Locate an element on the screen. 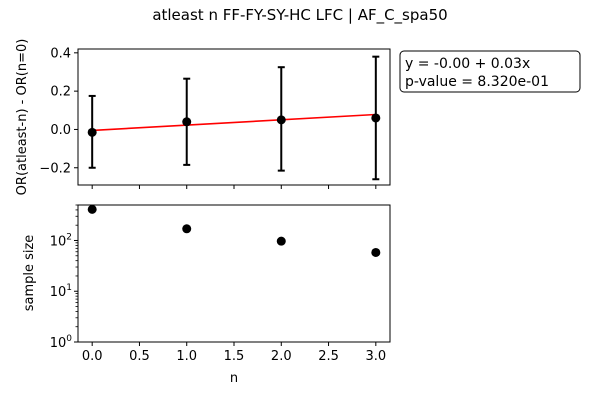  annotation-box is located at coordinates (490, 71).